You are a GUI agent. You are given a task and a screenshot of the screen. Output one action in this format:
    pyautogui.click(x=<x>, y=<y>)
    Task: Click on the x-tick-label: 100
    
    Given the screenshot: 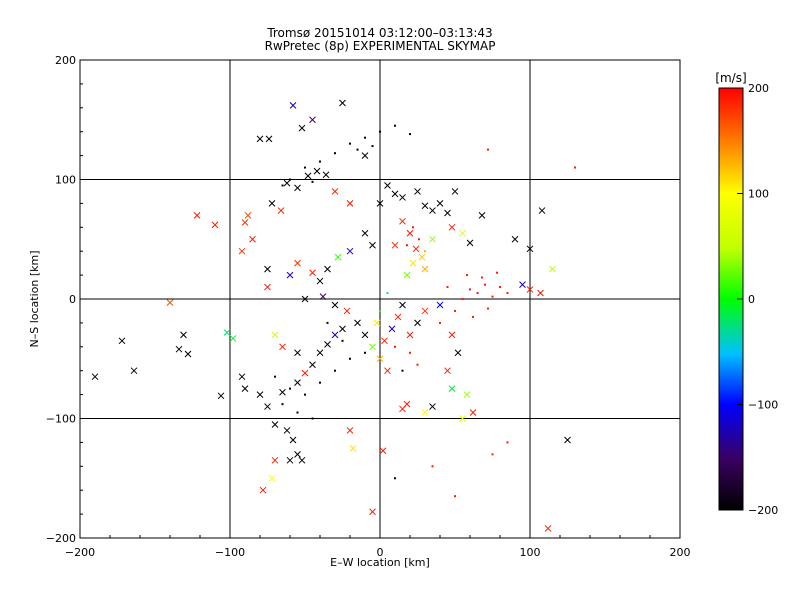 What is the action you would take?
    pyautogui.click(x=530, y=552)
    